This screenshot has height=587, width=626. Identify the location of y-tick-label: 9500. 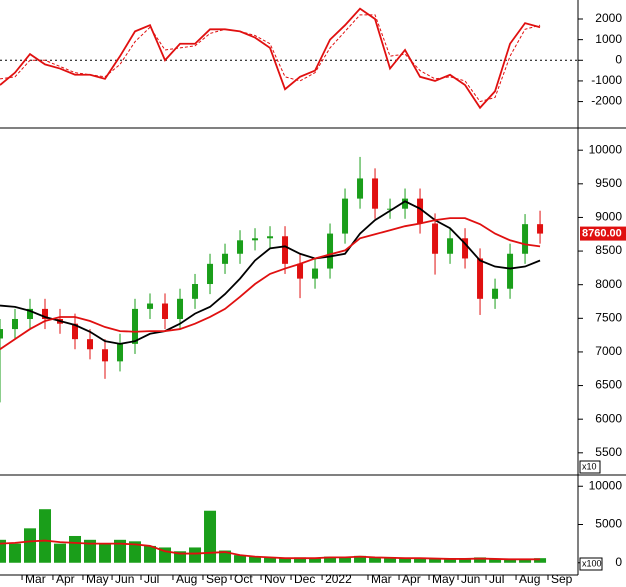
(608, 183).